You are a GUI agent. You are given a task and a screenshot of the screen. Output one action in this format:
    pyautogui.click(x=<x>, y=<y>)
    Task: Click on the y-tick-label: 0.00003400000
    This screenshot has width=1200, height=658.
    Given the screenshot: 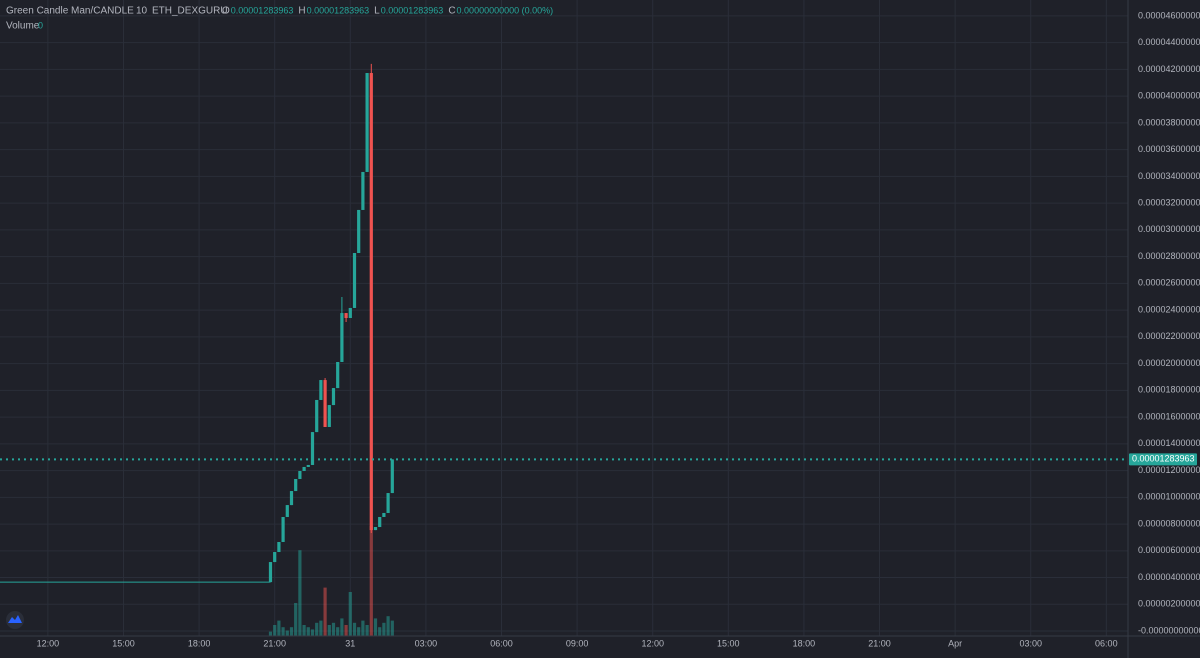 What is the action you would take?
    pyautogui.click(x=1169, y=176)
    